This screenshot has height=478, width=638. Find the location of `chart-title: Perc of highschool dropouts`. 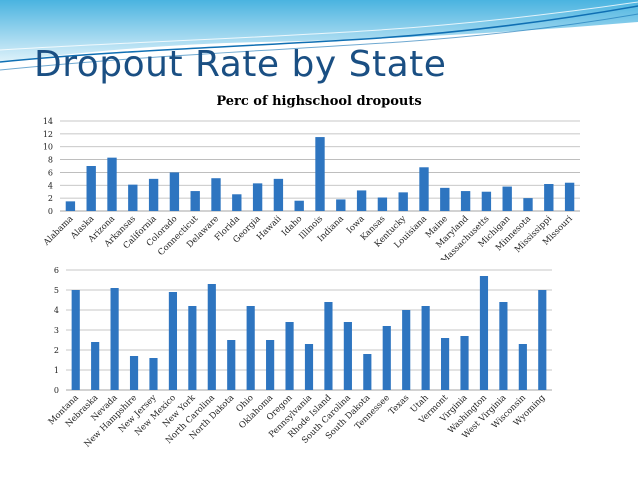

chart-title: Perc of highschool dropouts is located at coordinates (319, 101).